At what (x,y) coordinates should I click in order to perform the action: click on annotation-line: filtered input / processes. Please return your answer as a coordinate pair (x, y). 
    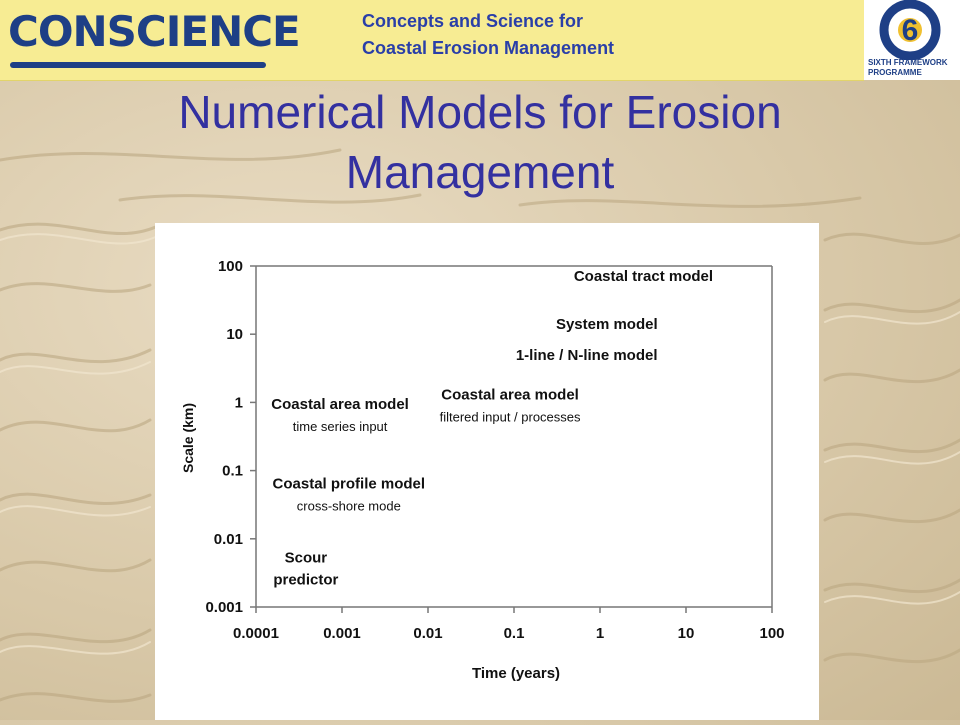
    Looking at the image, I should click on (510, 417).